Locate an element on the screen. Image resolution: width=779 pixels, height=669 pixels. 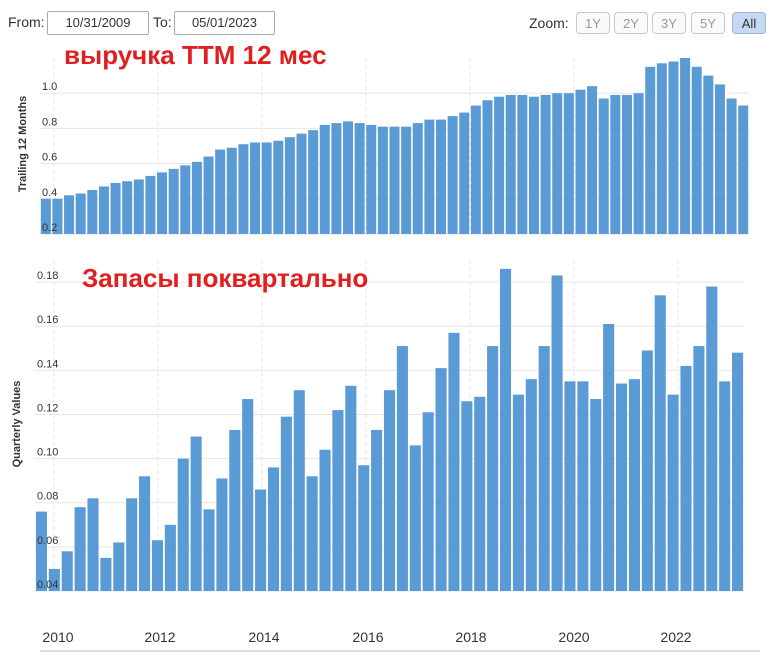
bottom-chart-y-ticks: 0.04 0.06 0.08 0.10 0.12 0.14 0.16 0.18 is located at coordinates (47, 430).